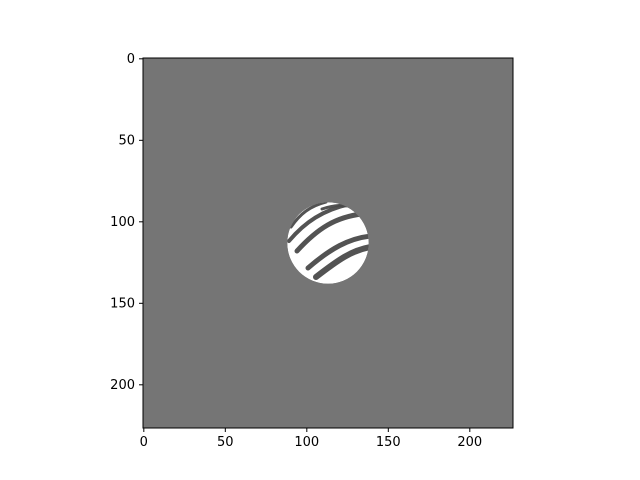 This screenshot has width=640, height=480. What do you see at coordinates (122, 303) in the screenshot?
I see `y-tick-label: 150` at bounding box center [122, 303].